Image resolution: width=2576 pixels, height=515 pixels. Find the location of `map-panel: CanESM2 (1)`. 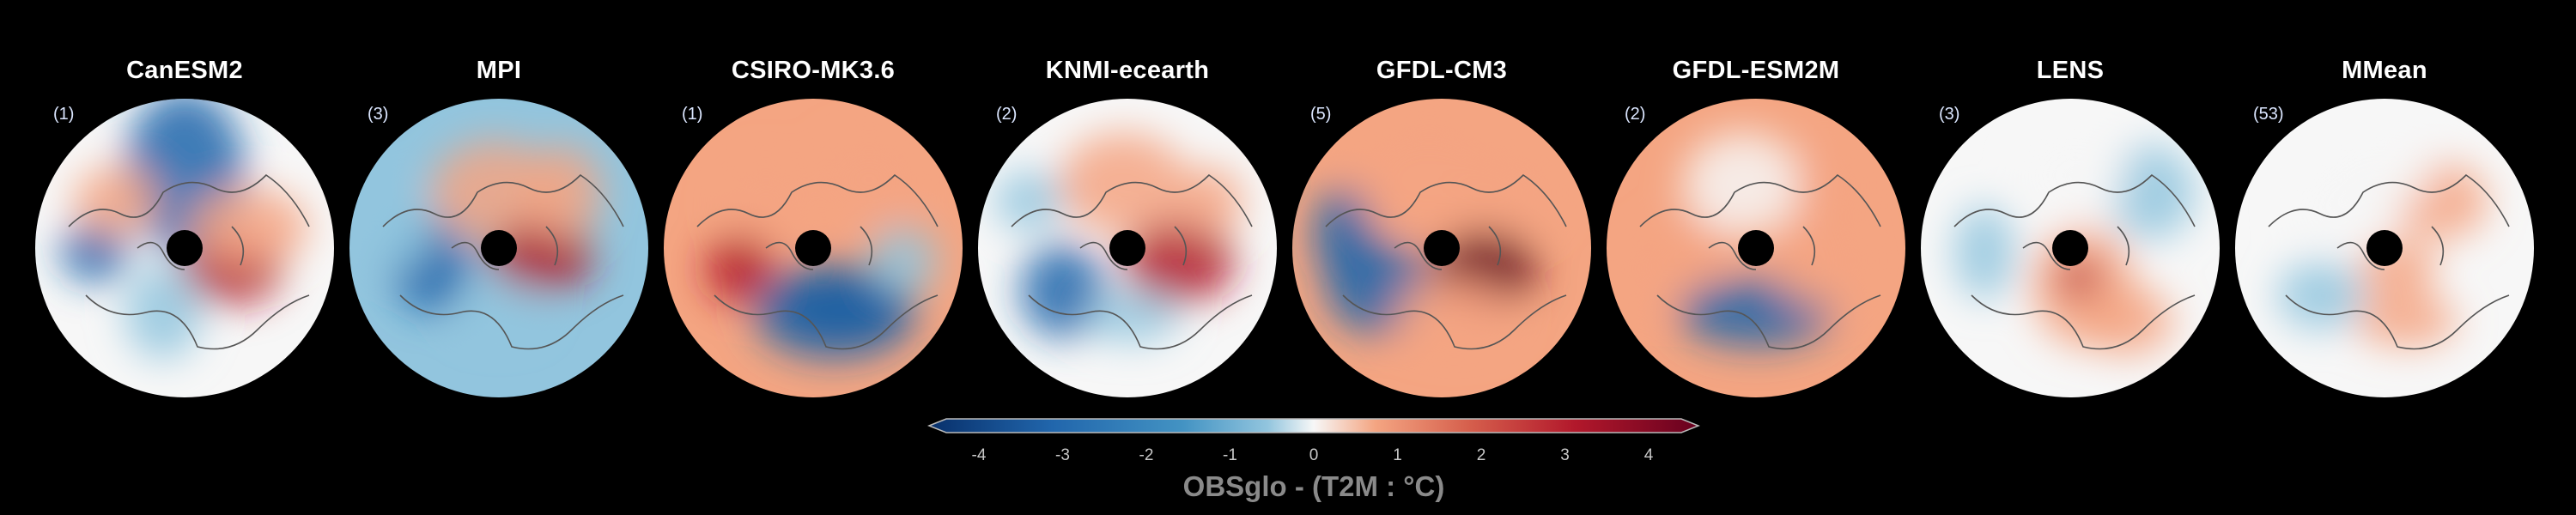

map-panel: CanESM2 (1) is located at coordinates (185, 214).